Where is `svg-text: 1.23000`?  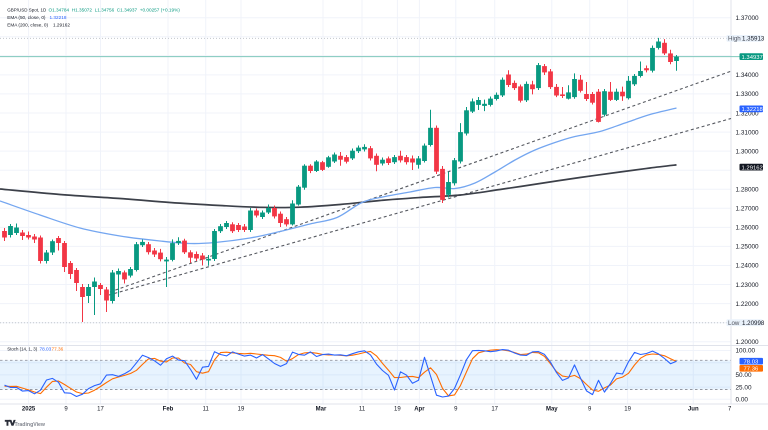 svg-text: 1.23000 is located at coordinates (748, 285).